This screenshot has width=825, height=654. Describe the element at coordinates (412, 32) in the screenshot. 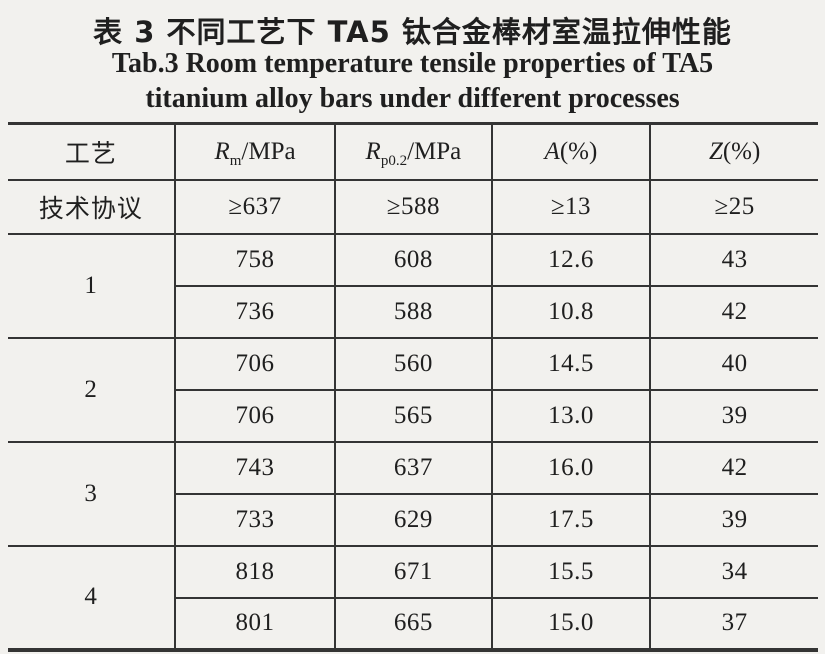

I see `table-title-chinese: 表 3 不同工艺下 TA5 钛合金棒材室温拉伸性能` at that location.